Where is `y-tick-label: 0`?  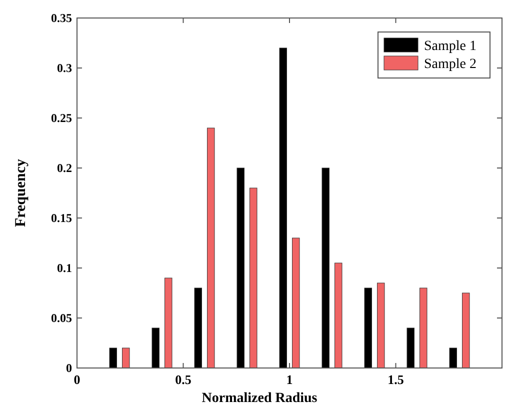 y-tick-label: 0 is located at coordinates (69, 368).